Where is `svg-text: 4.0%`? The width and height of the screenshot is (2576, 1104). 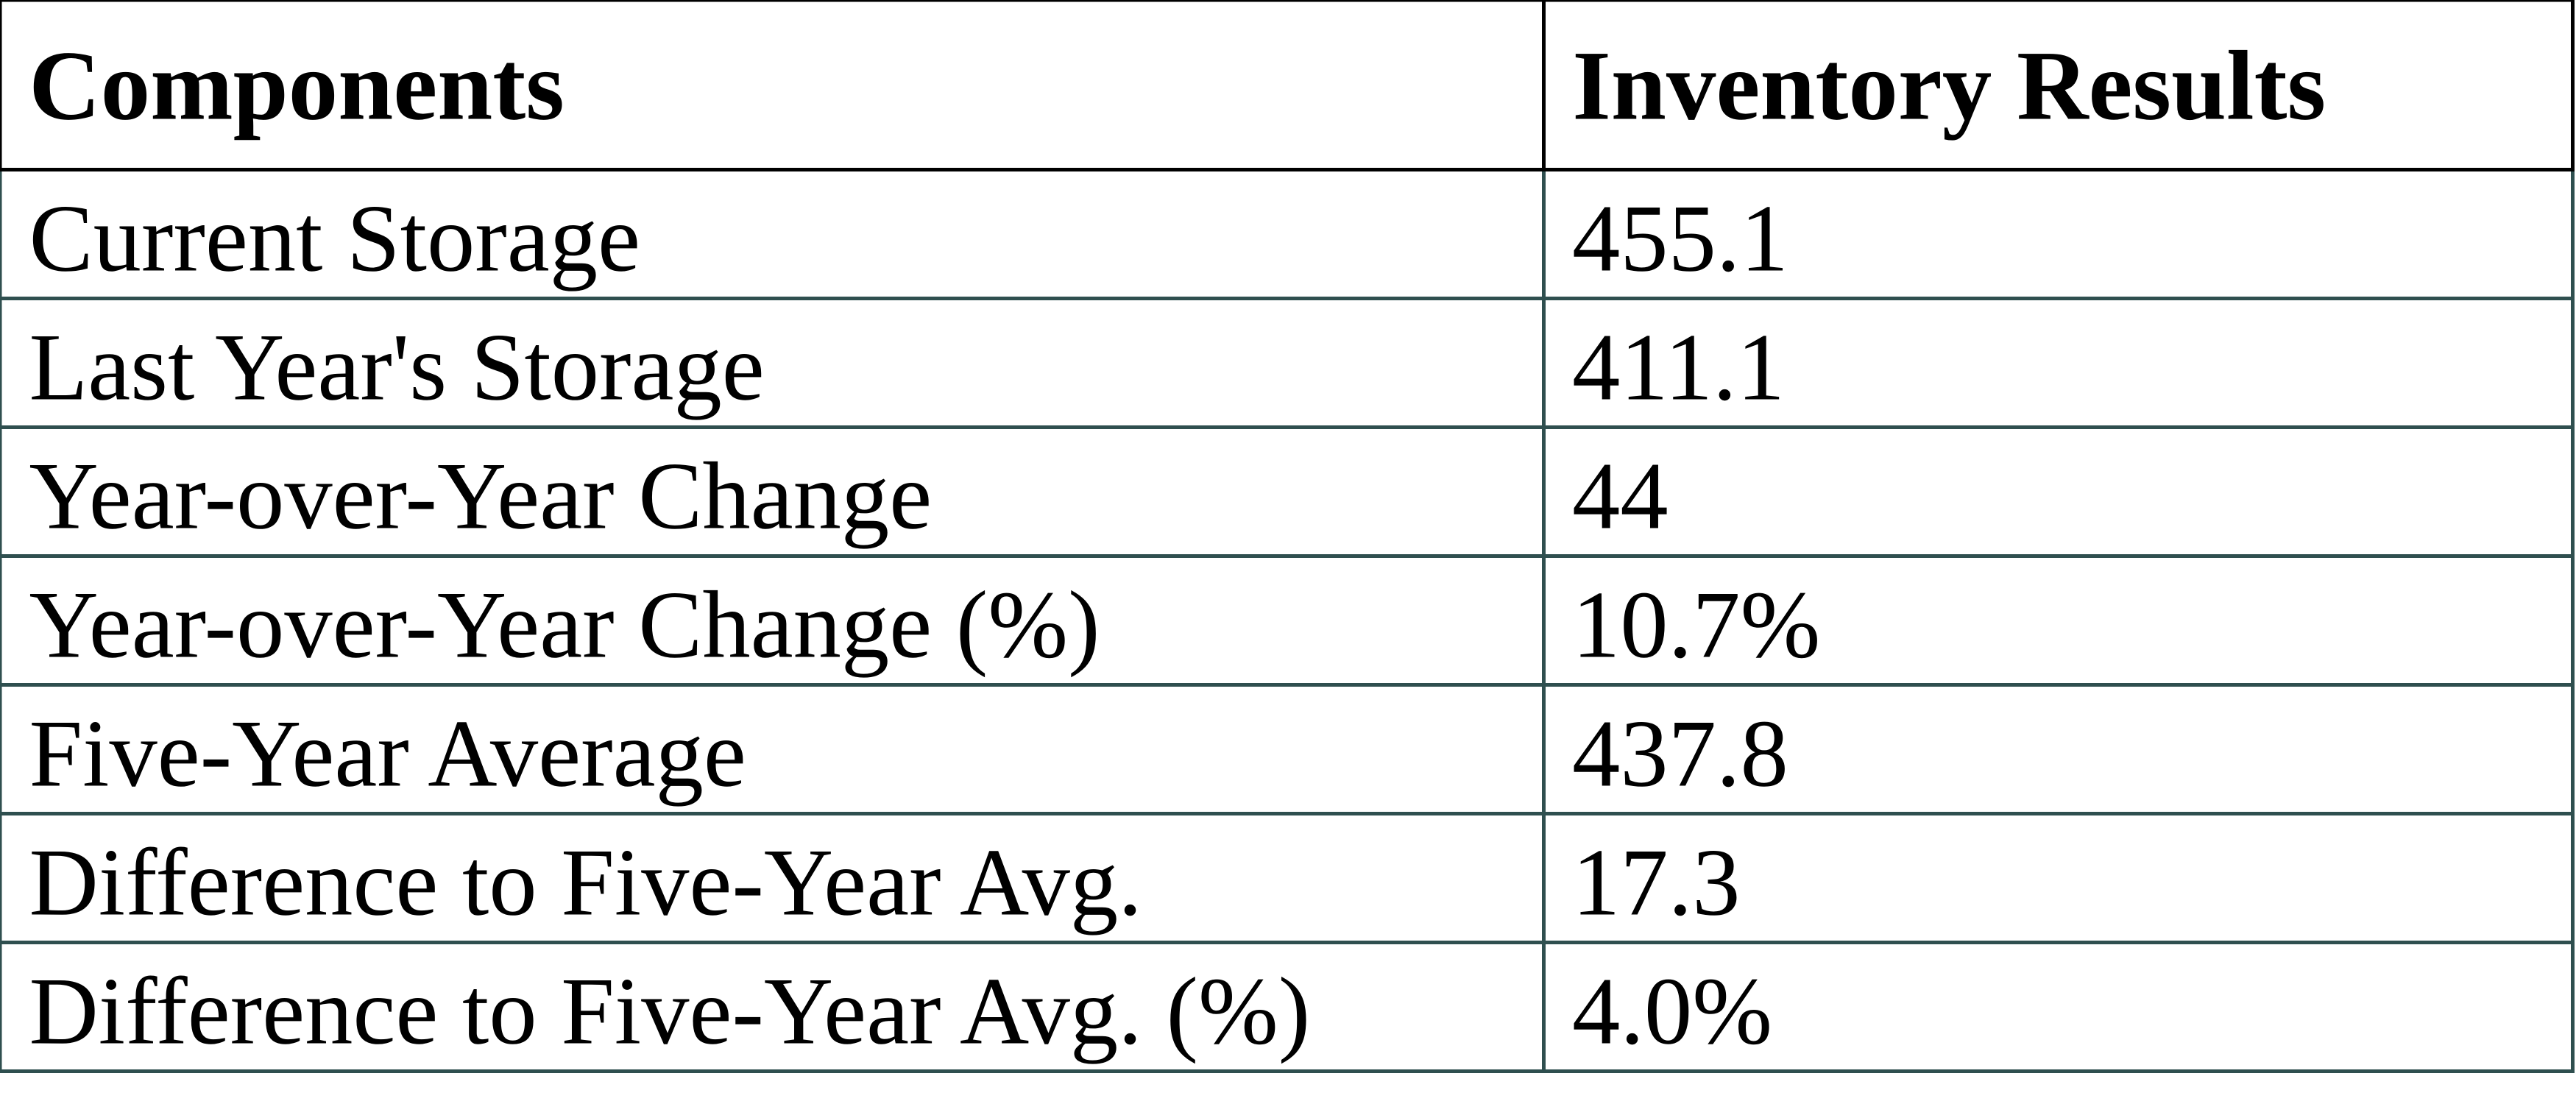
svg-text: 4.0% is located at coordinates (1672, 1012).